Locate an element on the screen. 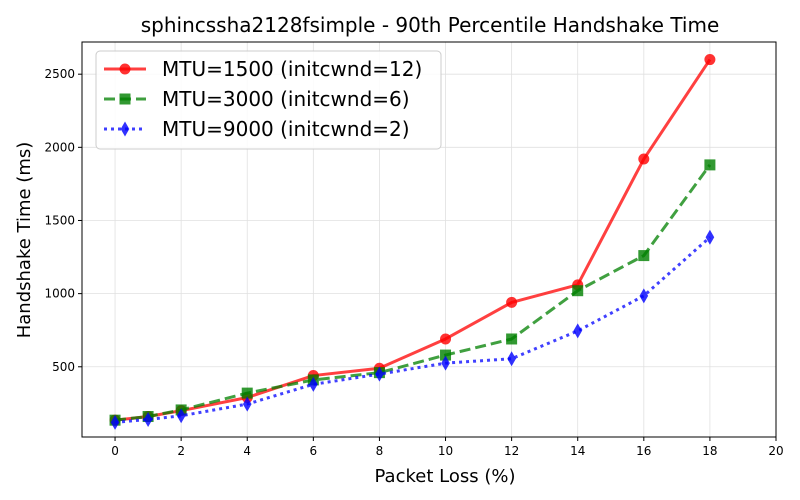 The width and height of the screenshot is (800, 500). legend-label: MTU=3000 (initcwnd=6) is located at coordinates (286, 99).